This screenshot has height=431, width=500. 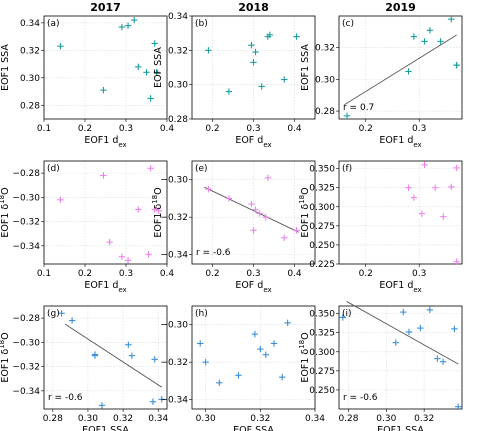 What do you see at coordinates (26, 174) in the screenshot?
I see `y-tick-label: −0.28` at bounding box center [26, 174].